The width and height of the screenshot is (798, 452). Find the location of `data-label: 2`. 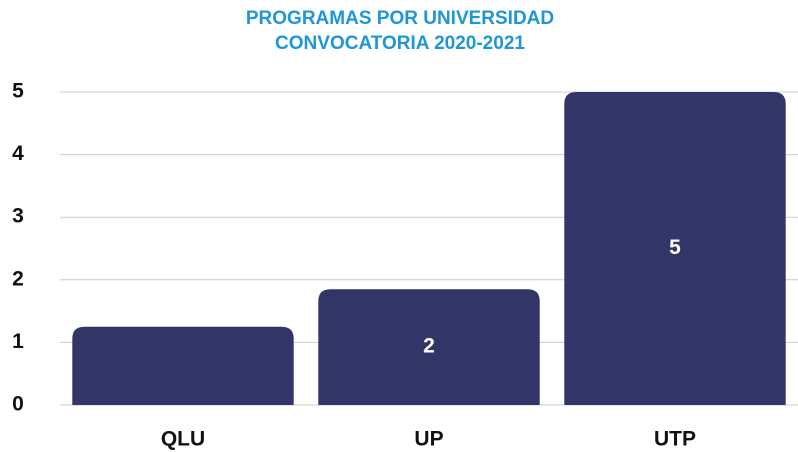

data-label: 2 is located at coordinates (429, 346).